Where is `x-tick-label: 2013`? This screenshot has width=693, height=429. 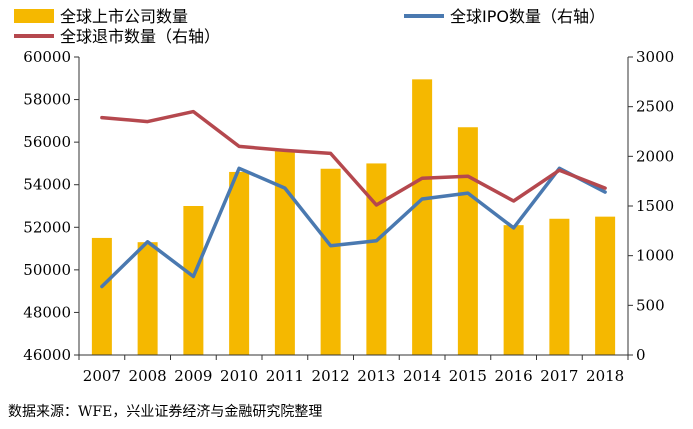 x-tick-label: 2013 is located at coordinates (376, 376).